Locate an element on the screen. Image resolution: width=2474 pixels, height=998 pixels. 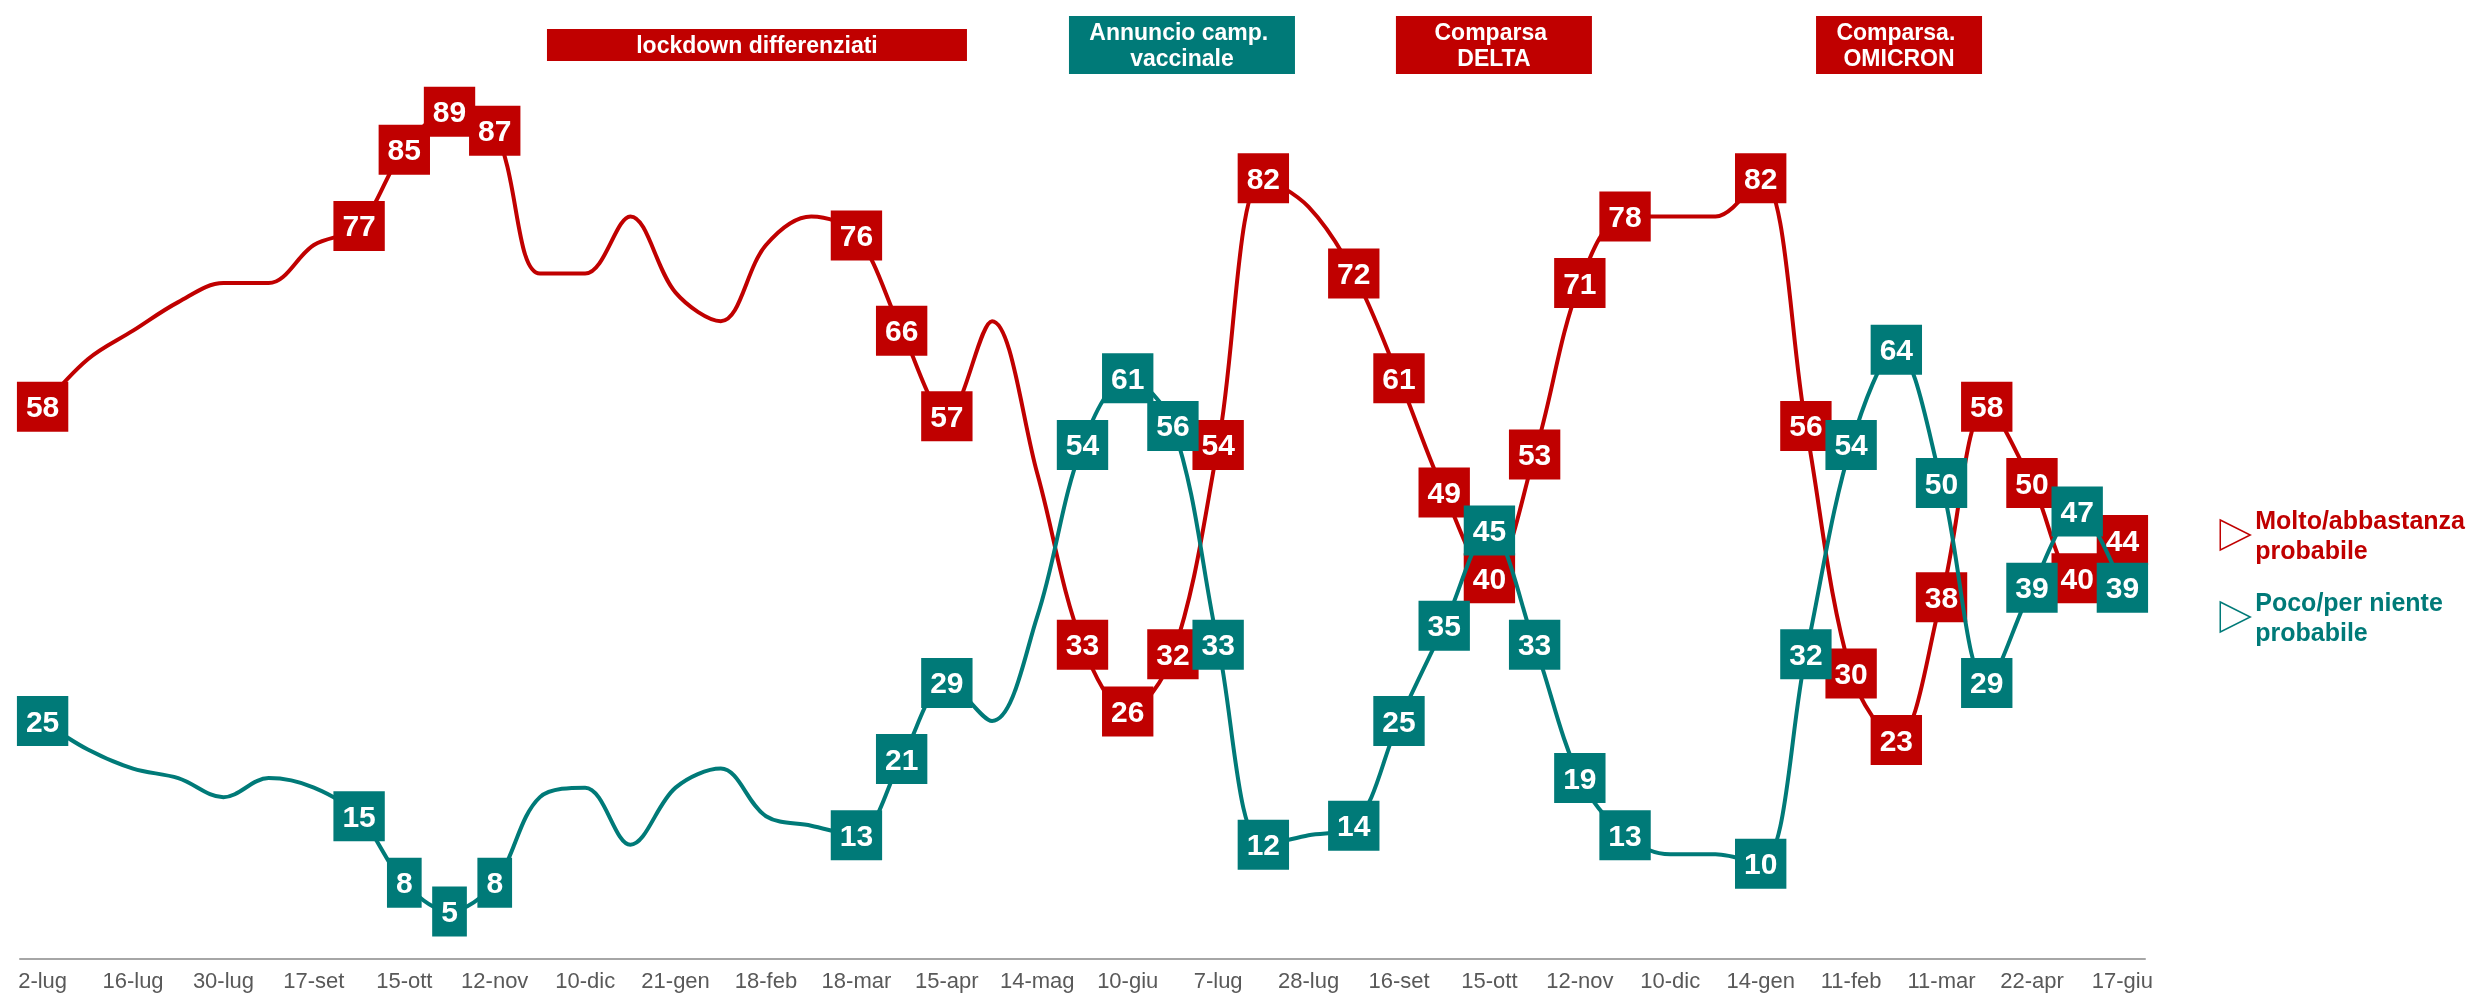
legend-label: Molto/abbastanza probabile is located at coordinates (2361, 535).